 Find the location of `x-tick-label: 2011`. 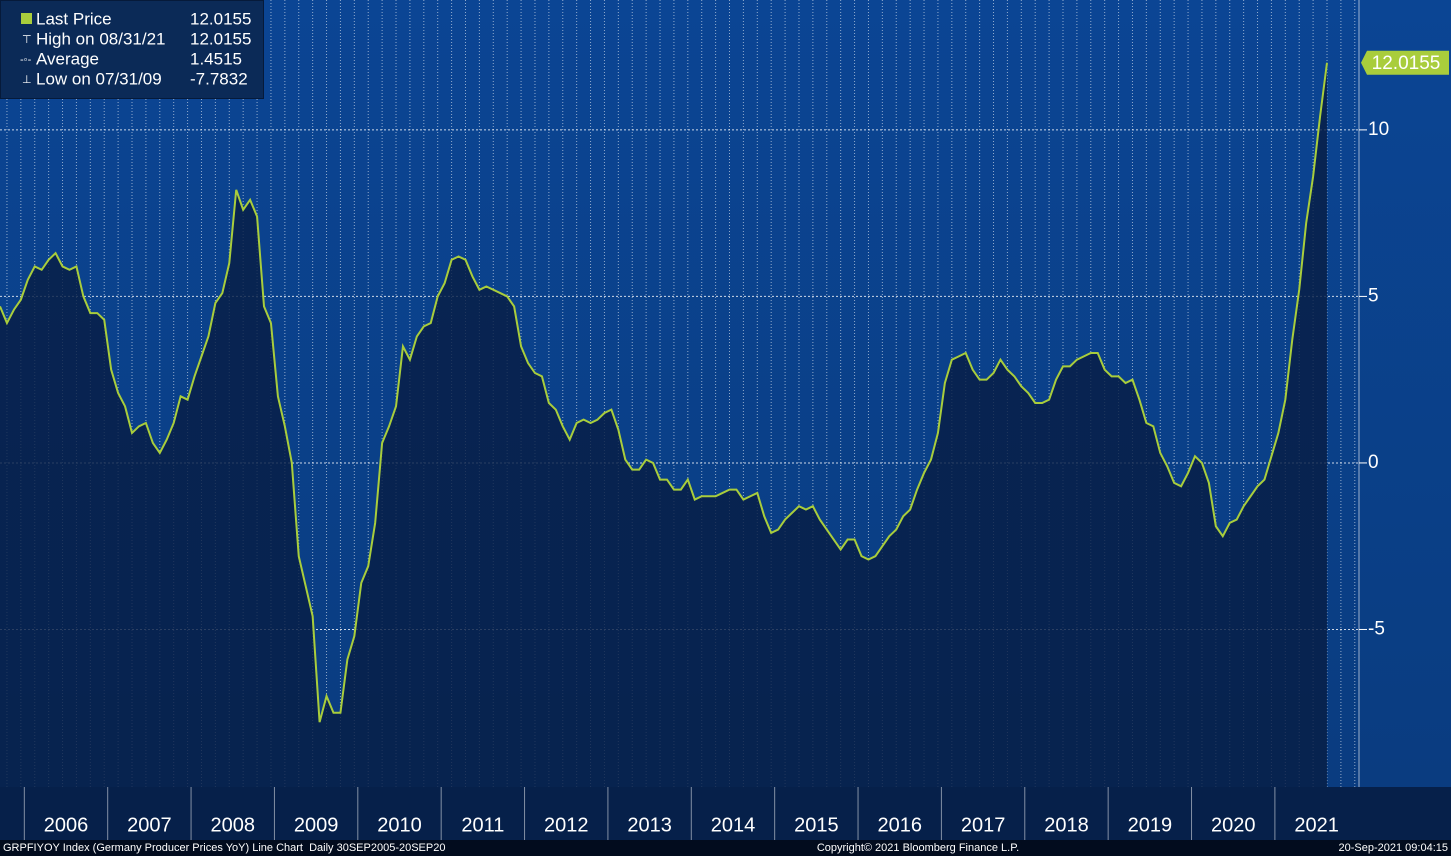

x-tick-label: 2011 is located at coordinates (482, 825).